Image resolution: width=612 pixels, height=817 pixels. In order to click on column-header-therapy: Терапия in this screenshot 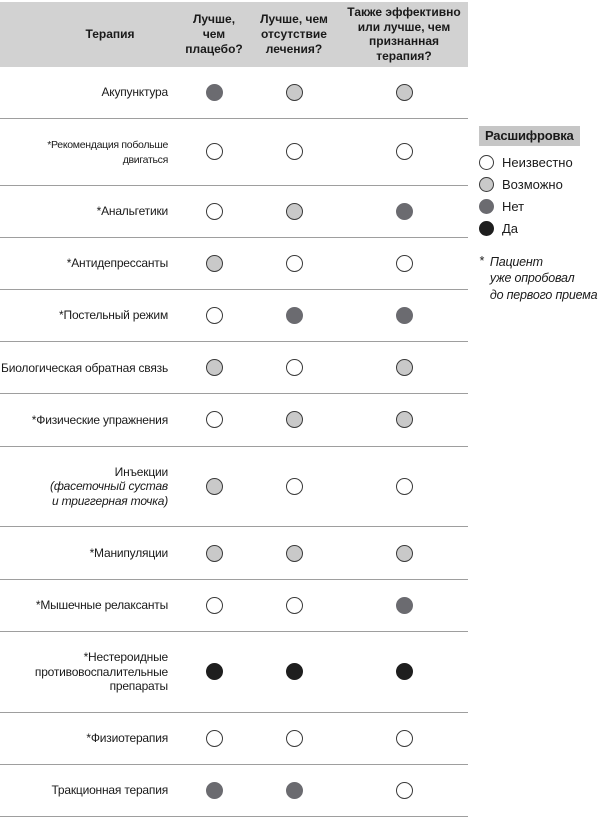, I will do `click(90, 34)`.